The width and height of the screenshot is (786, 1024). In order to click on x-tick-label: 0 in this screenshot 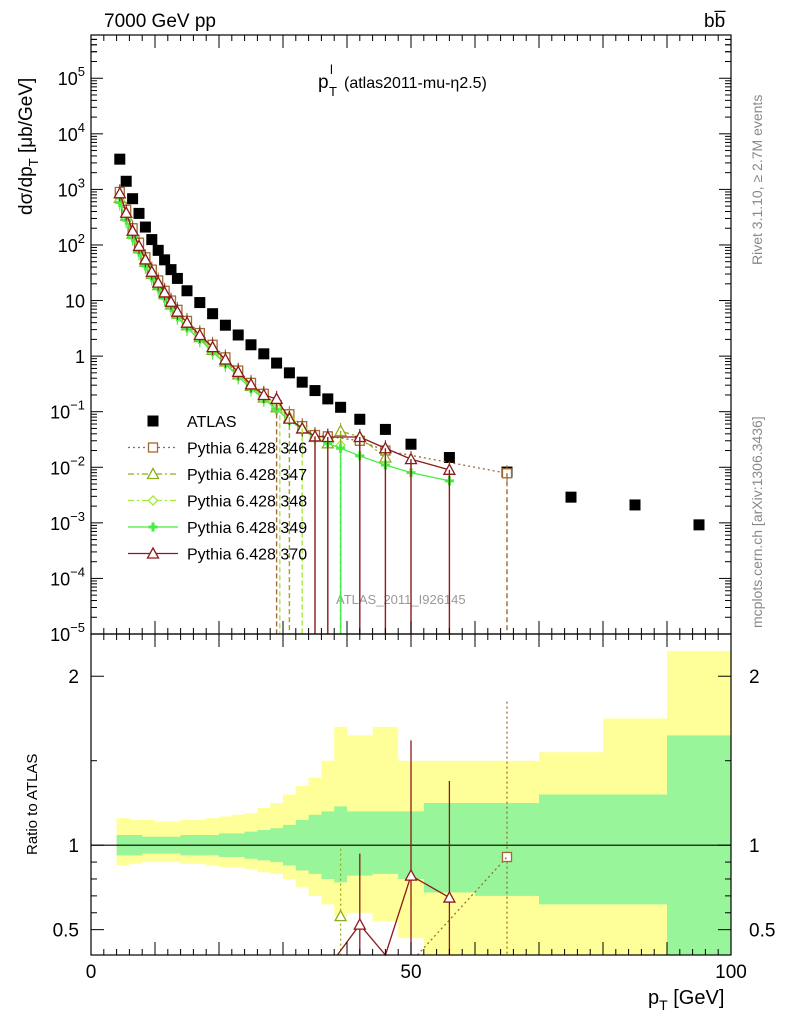, I will do `click(91, 972)`.